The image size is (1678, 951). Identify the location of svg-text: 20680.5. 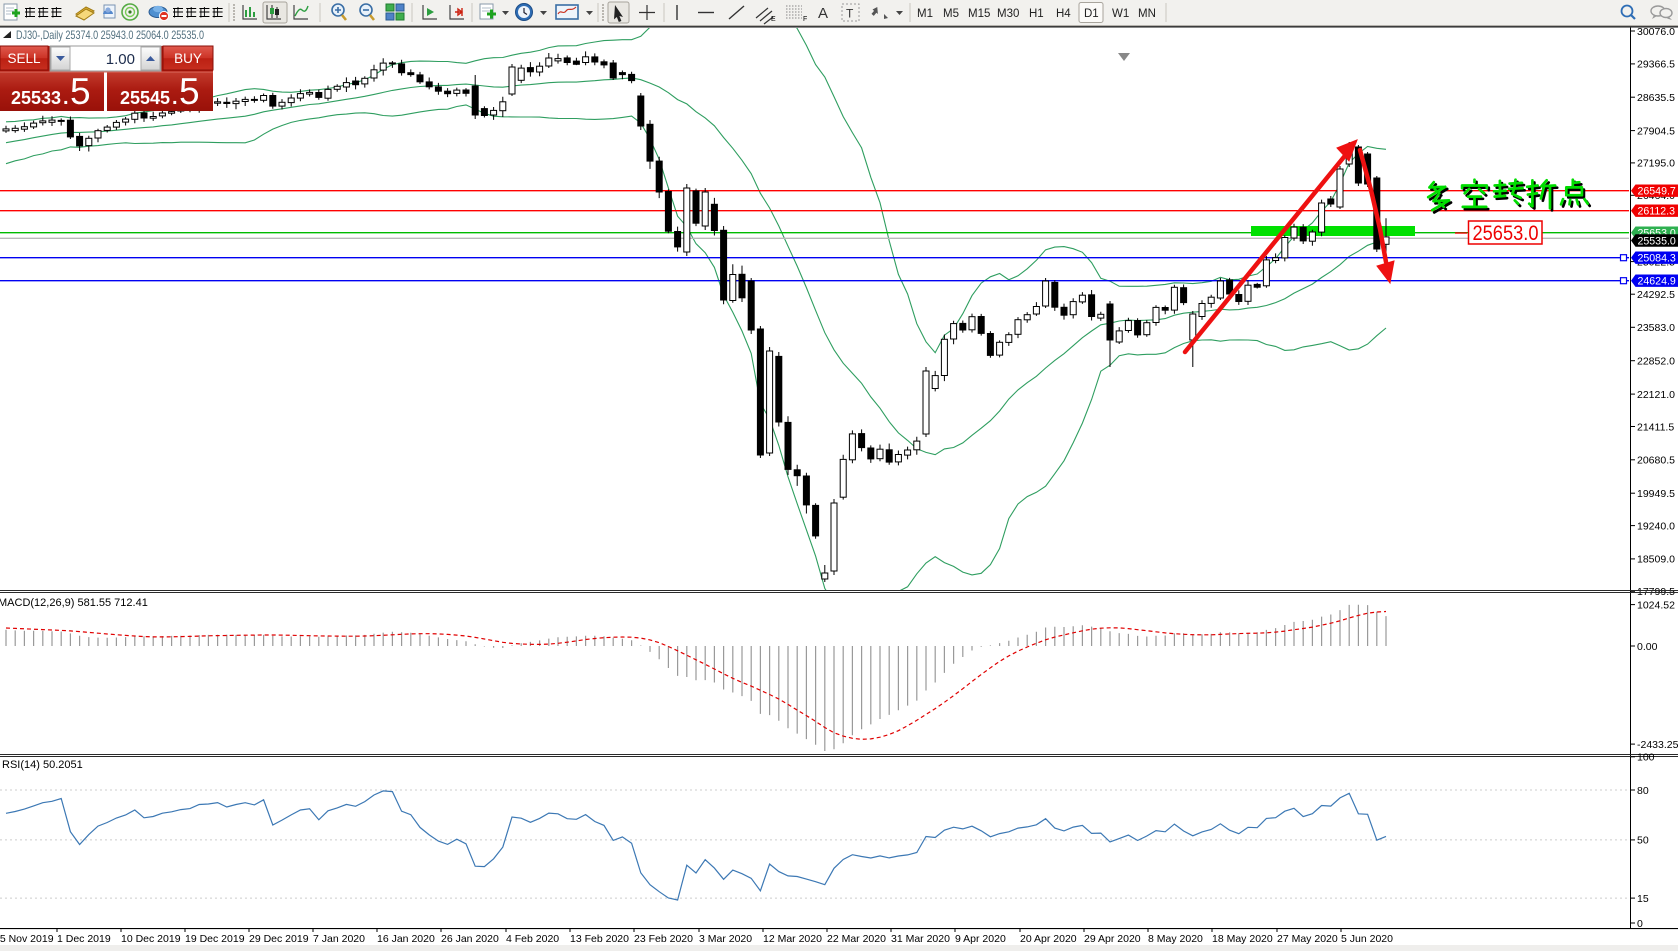
(1656, 461).